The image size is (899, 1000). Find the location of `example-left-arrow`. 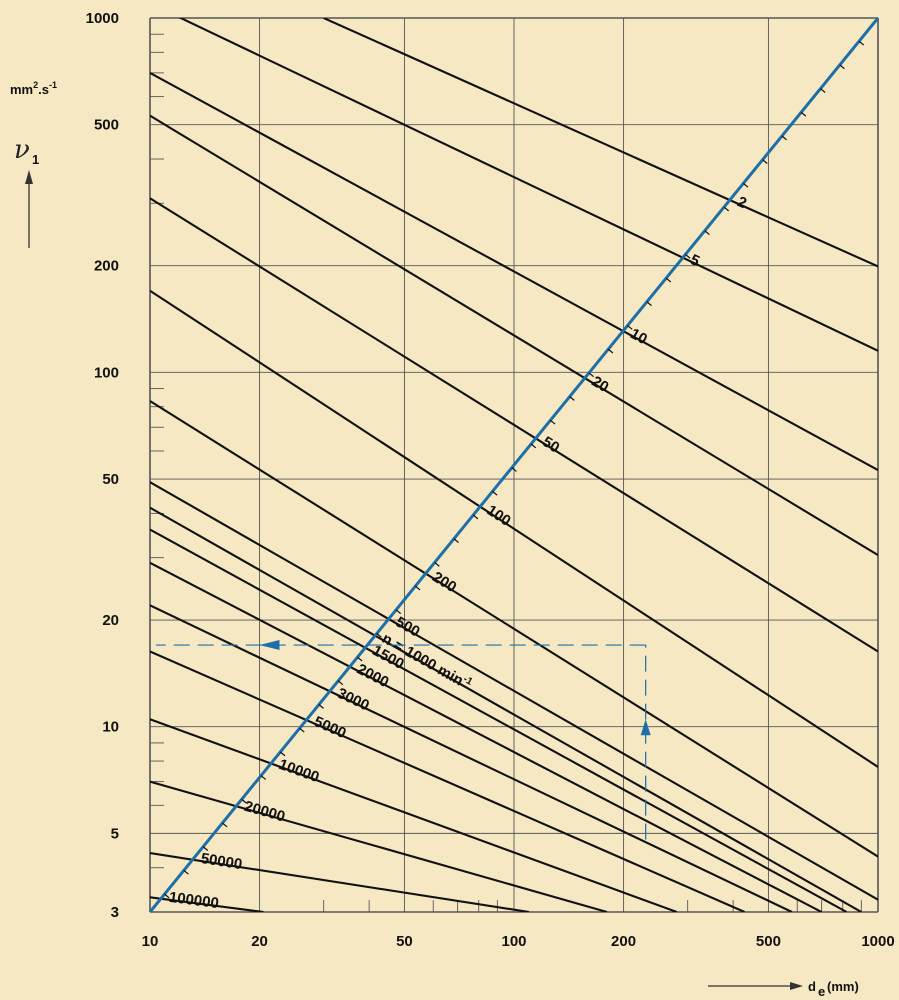

example-left-arrow is located at coordinates (269, 645).